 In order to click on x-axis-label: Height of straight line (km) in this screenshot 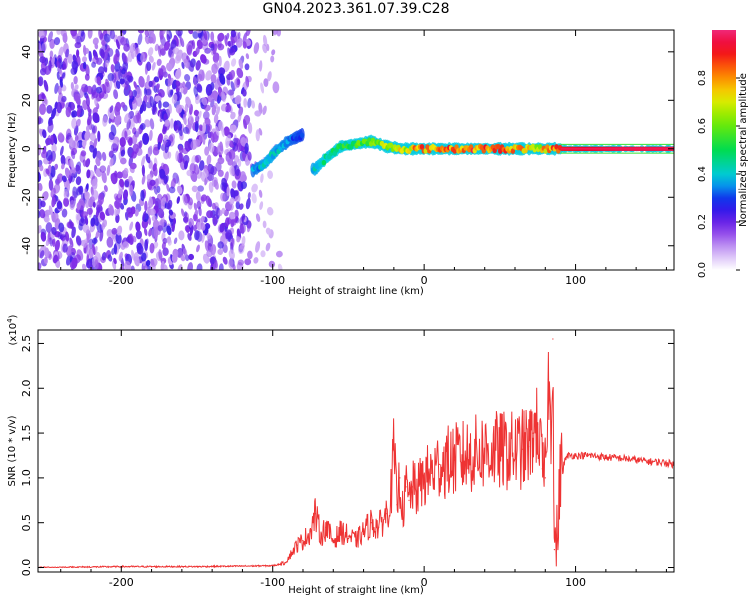, I will do `click(356, 291)`.